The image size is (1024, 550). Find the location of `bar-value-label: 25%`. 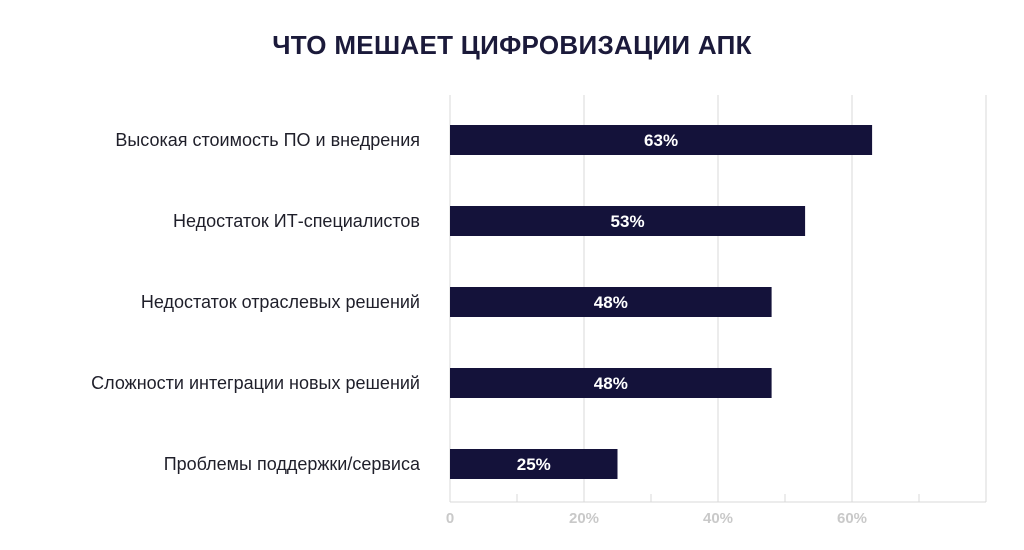

bar-value-label: 25% is located at coordinates (534, 464).